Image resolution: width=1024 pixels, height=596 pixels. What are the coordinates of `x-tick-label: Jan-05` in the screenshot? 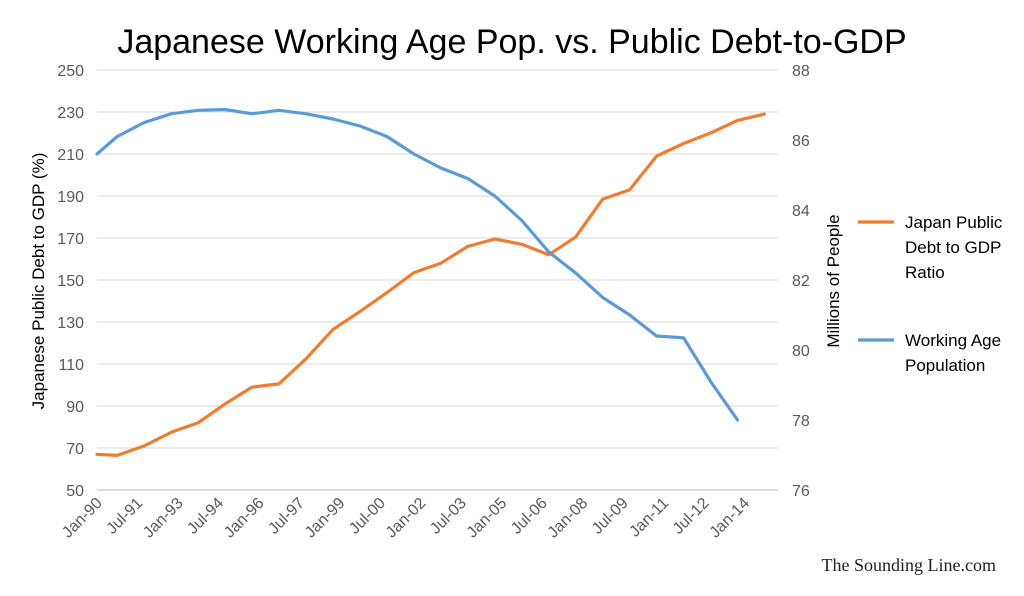 It's located at (487, 518).